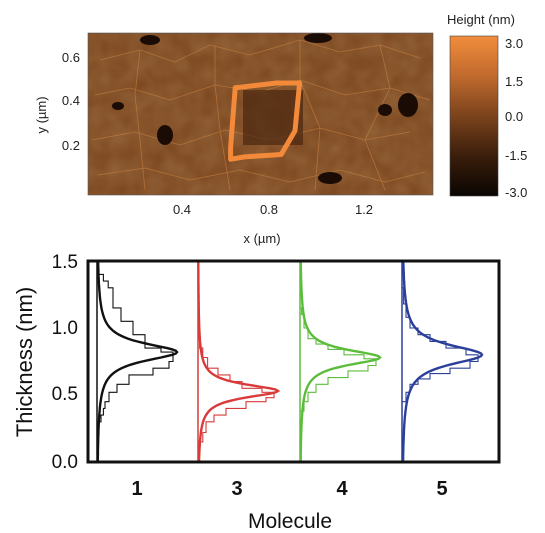 Image resolution: width=545 pixels, height=533 pixels. Describe the element at coordinates (514, 43) in the screenshot. I see `colorbar-tick: 3.0` at that location.